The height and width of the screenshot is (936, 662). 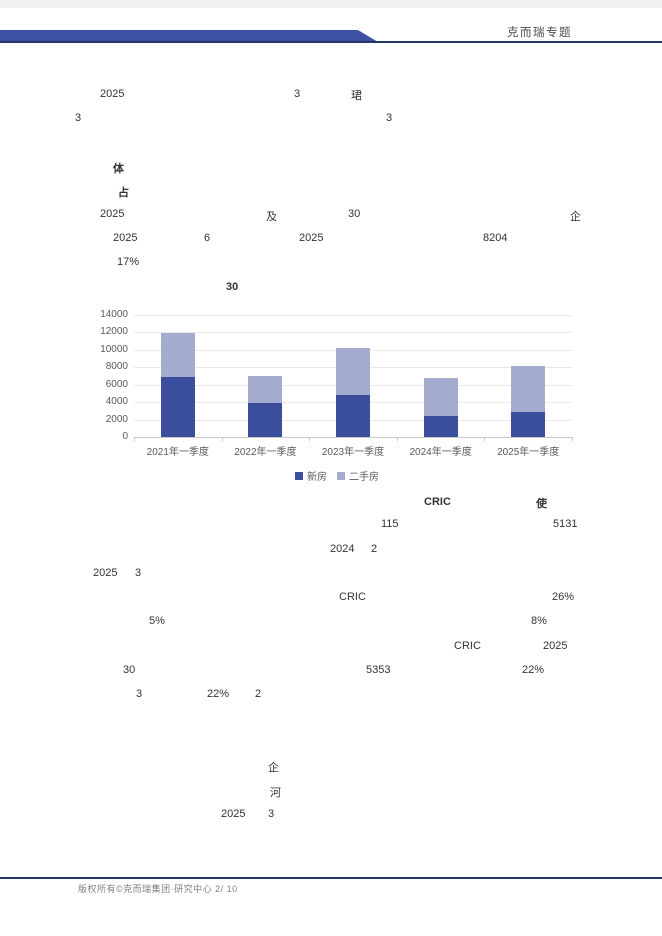 I want to click on text-fragment: 体, so click(x=118, y=169).